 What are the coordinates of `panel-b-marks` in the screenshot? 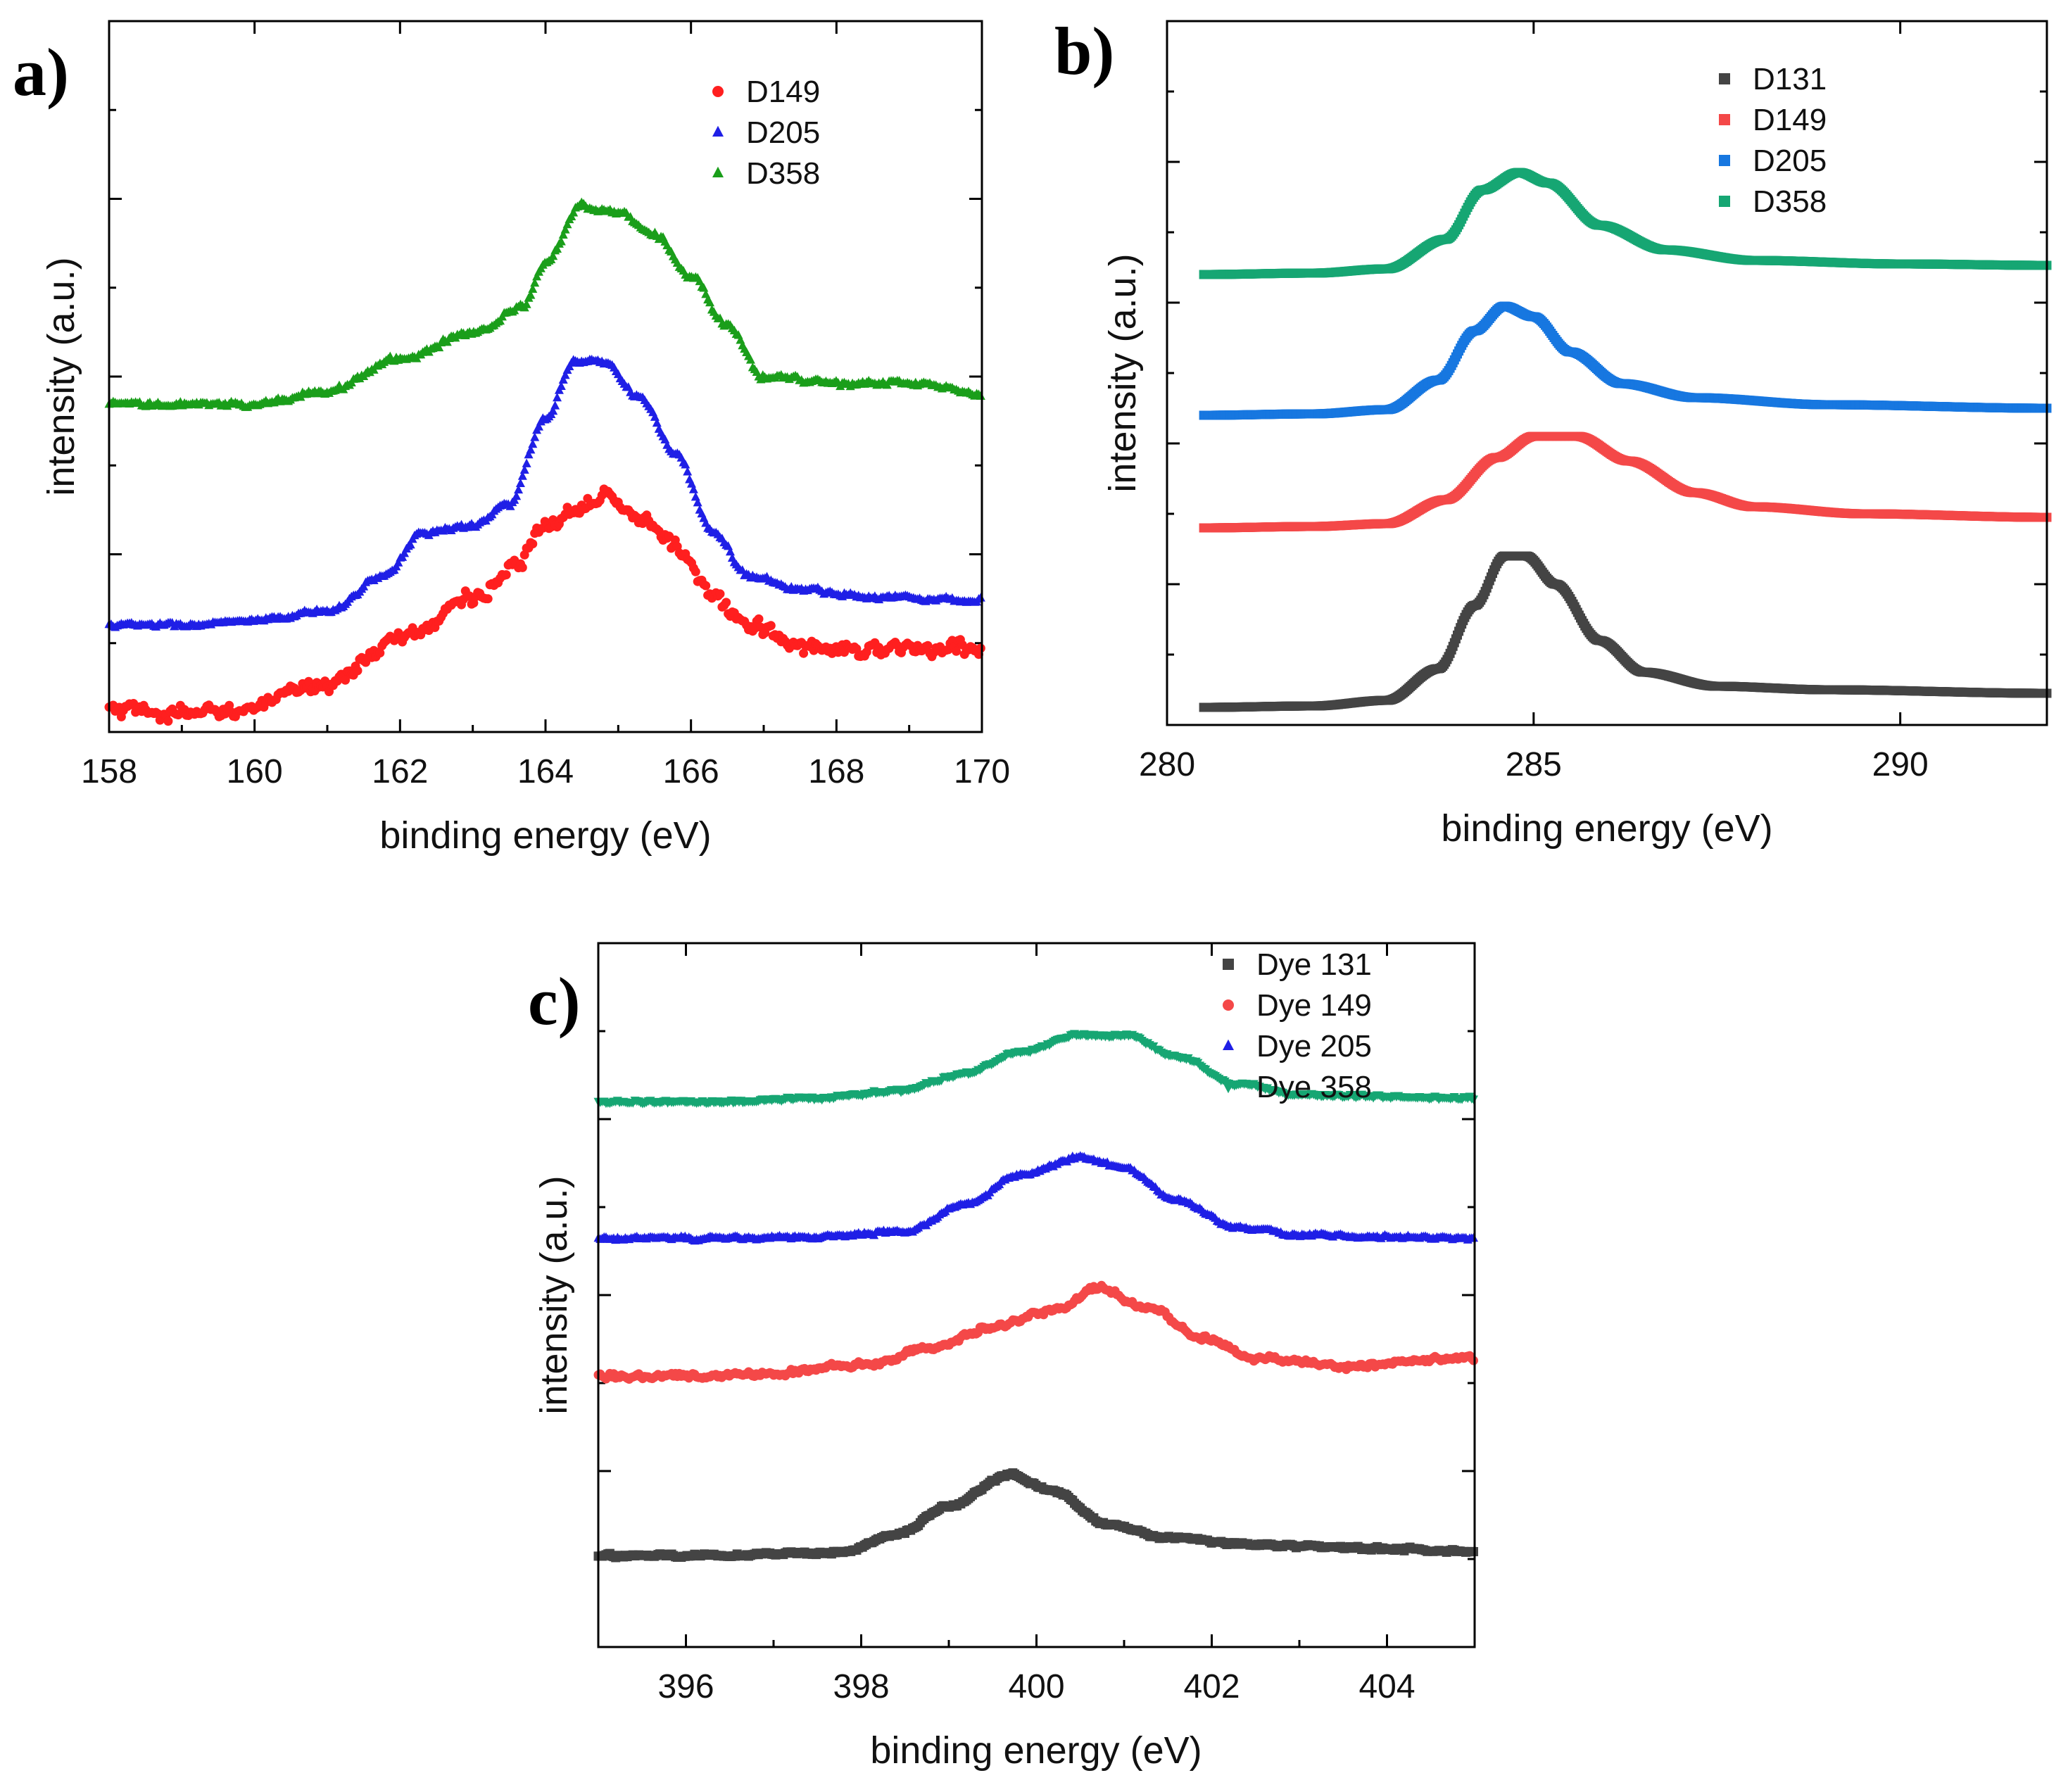 It's located at (1625, 440).